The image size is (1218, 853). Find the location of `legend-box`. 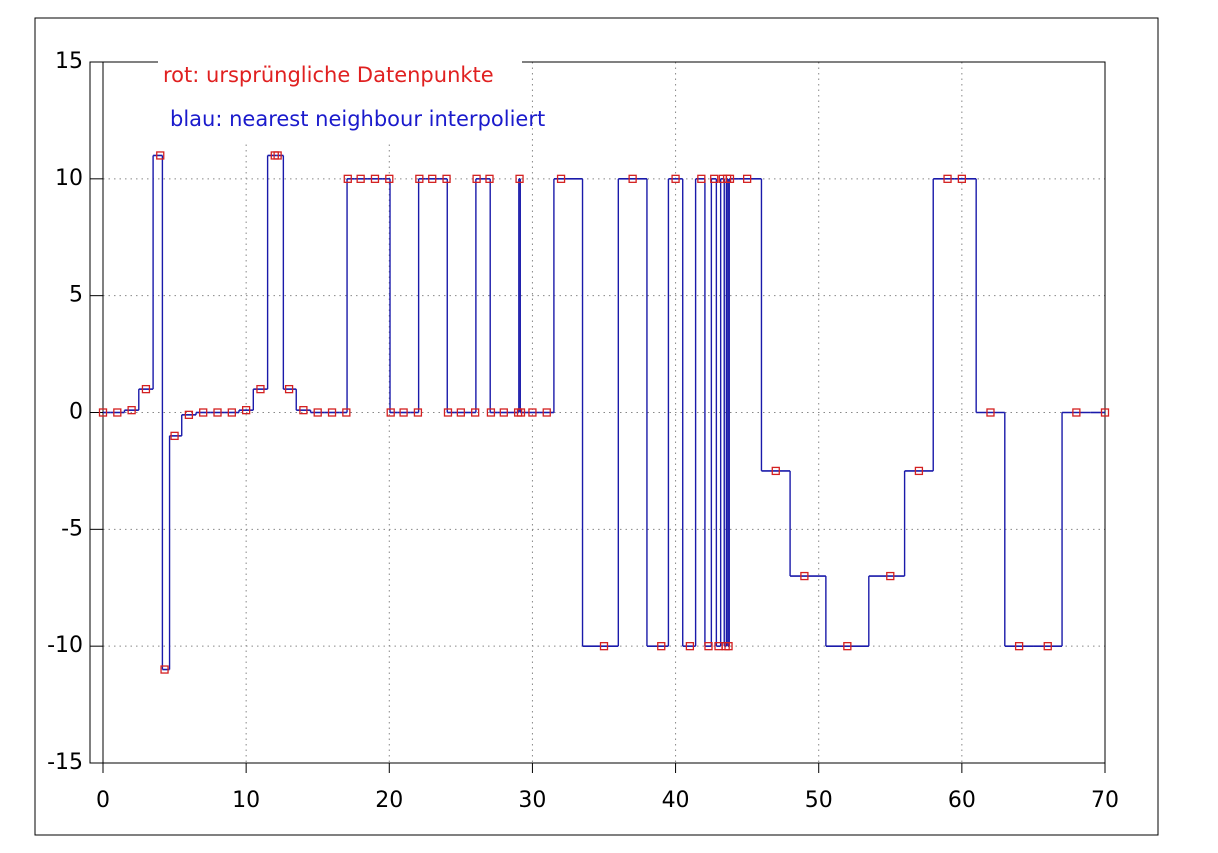

legend-box is located at coordinates (340, 97).